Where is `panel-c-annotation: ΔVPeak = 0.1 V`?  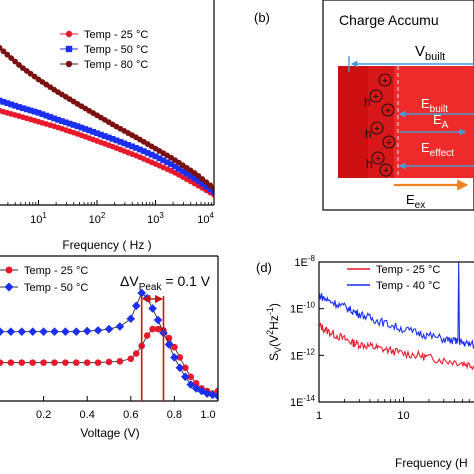
panel-c-annotation: ΔVPeak = 0.1 V is located at coordinates (165, 337).